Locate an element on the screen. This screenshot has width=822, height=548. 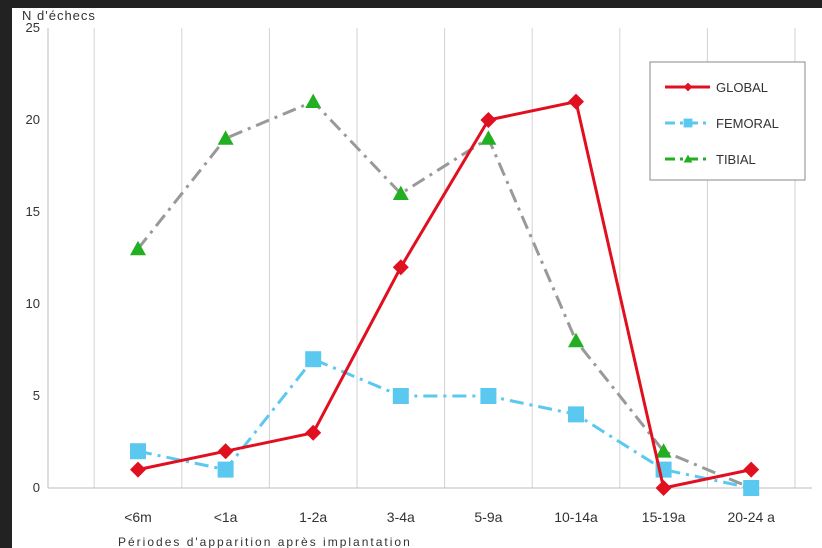
x-tick-label: <6m is located at coordinates (138, 517).